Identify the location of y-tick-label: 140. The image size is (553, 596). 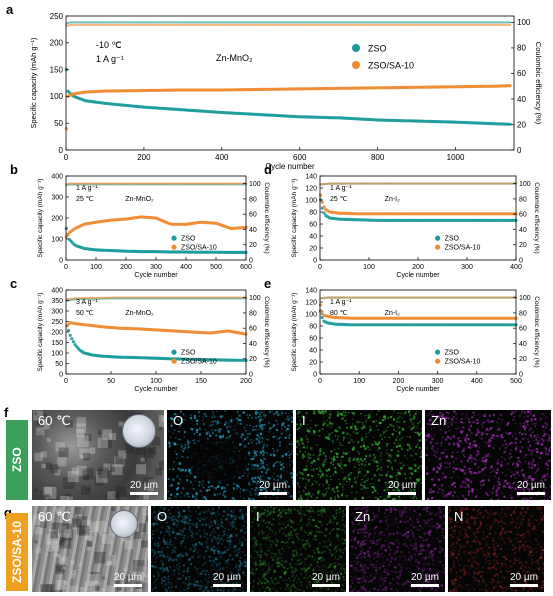
(311, 290).